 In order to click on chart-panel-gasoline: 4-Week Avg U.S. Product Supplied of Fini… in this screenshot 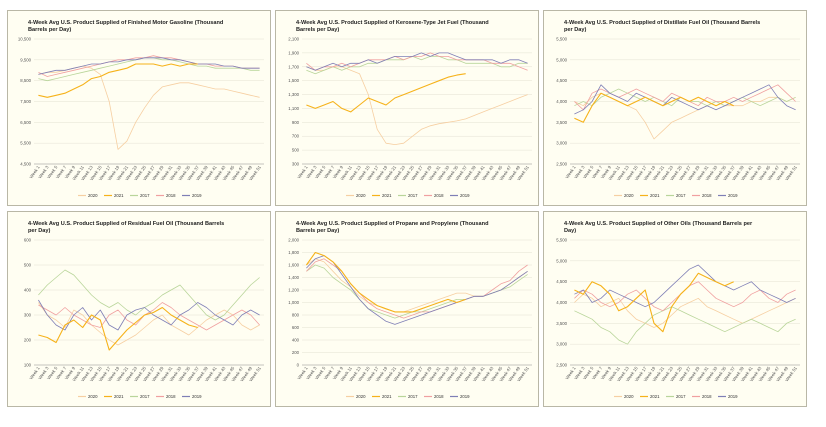, I will do `click(139, 108)`.